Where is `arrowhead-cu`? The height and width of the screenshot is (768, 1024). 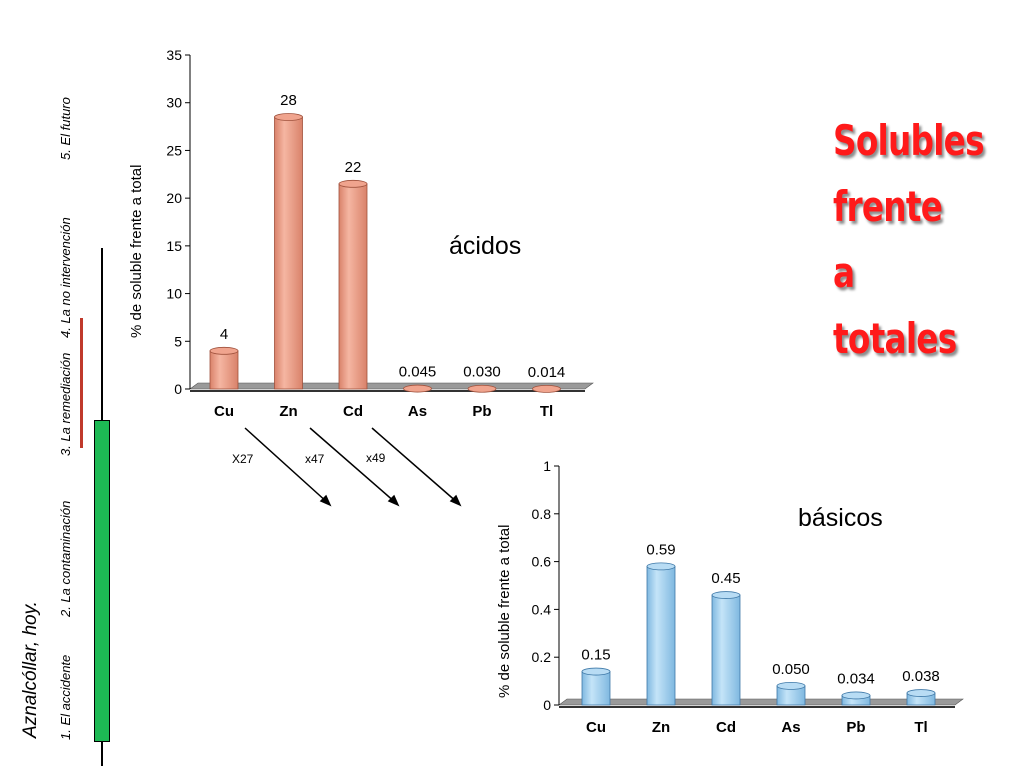
arrowhead-cu is located at coordinates (325, 500).